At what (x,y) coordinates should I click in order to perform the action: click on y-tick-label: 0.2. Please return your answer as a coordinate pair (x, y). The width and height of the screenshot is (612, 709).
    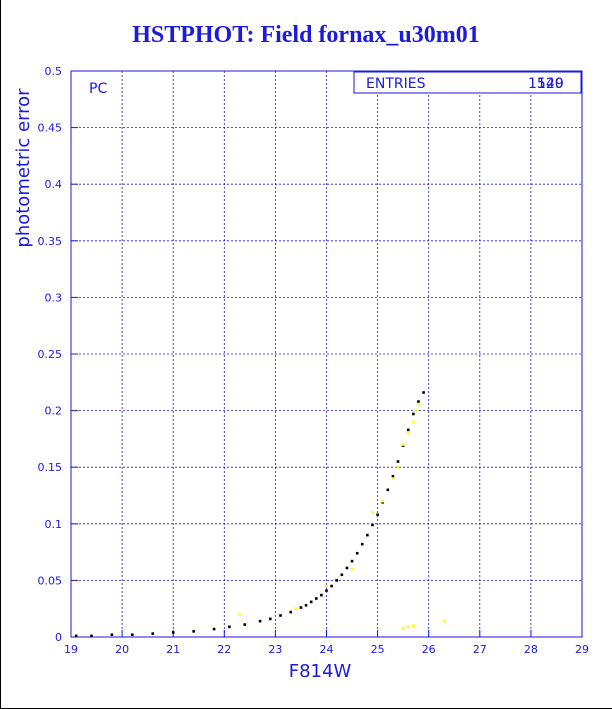
    Looking at the image, I should click on (54, 411).